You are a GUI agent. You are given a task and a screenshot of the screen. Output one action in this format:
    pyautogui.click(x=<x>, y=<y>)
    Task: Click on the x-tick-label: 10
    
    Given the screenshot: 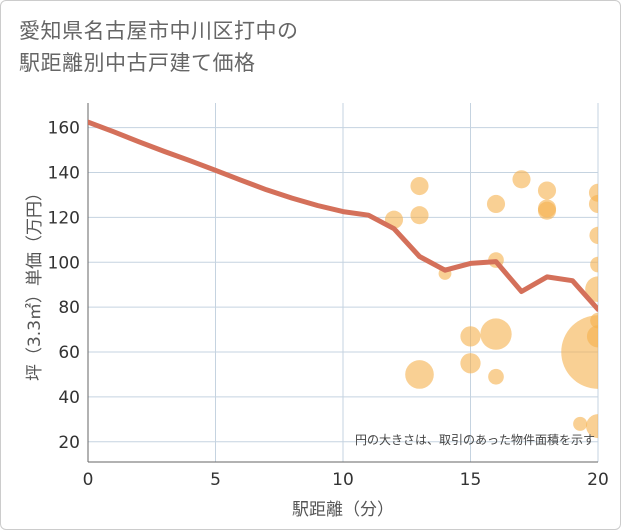 What is the action you would take?
    pyautogui.click(x=343, y=480)
    